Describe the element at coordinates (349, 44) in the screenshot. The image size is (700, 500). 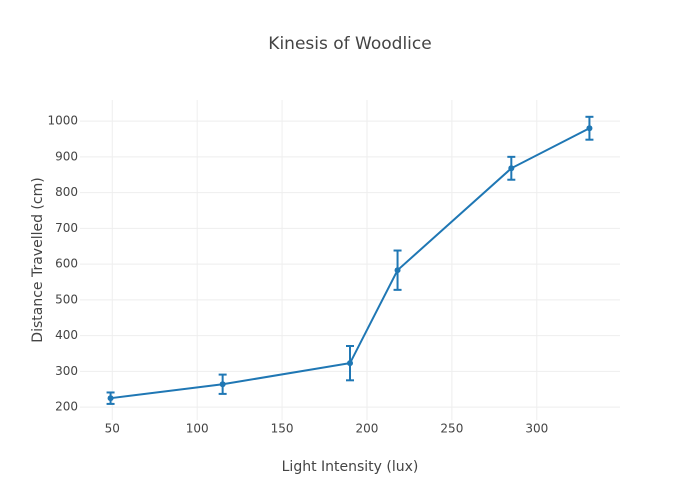
I see `chart-title: Kinesis of Woodlice` at that location.